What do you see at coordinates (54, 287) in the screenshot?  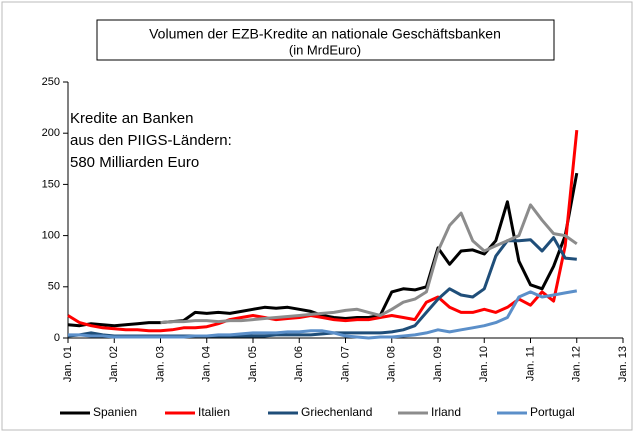 I see `y-tick-label: 50` at bounding box center [54, 287].